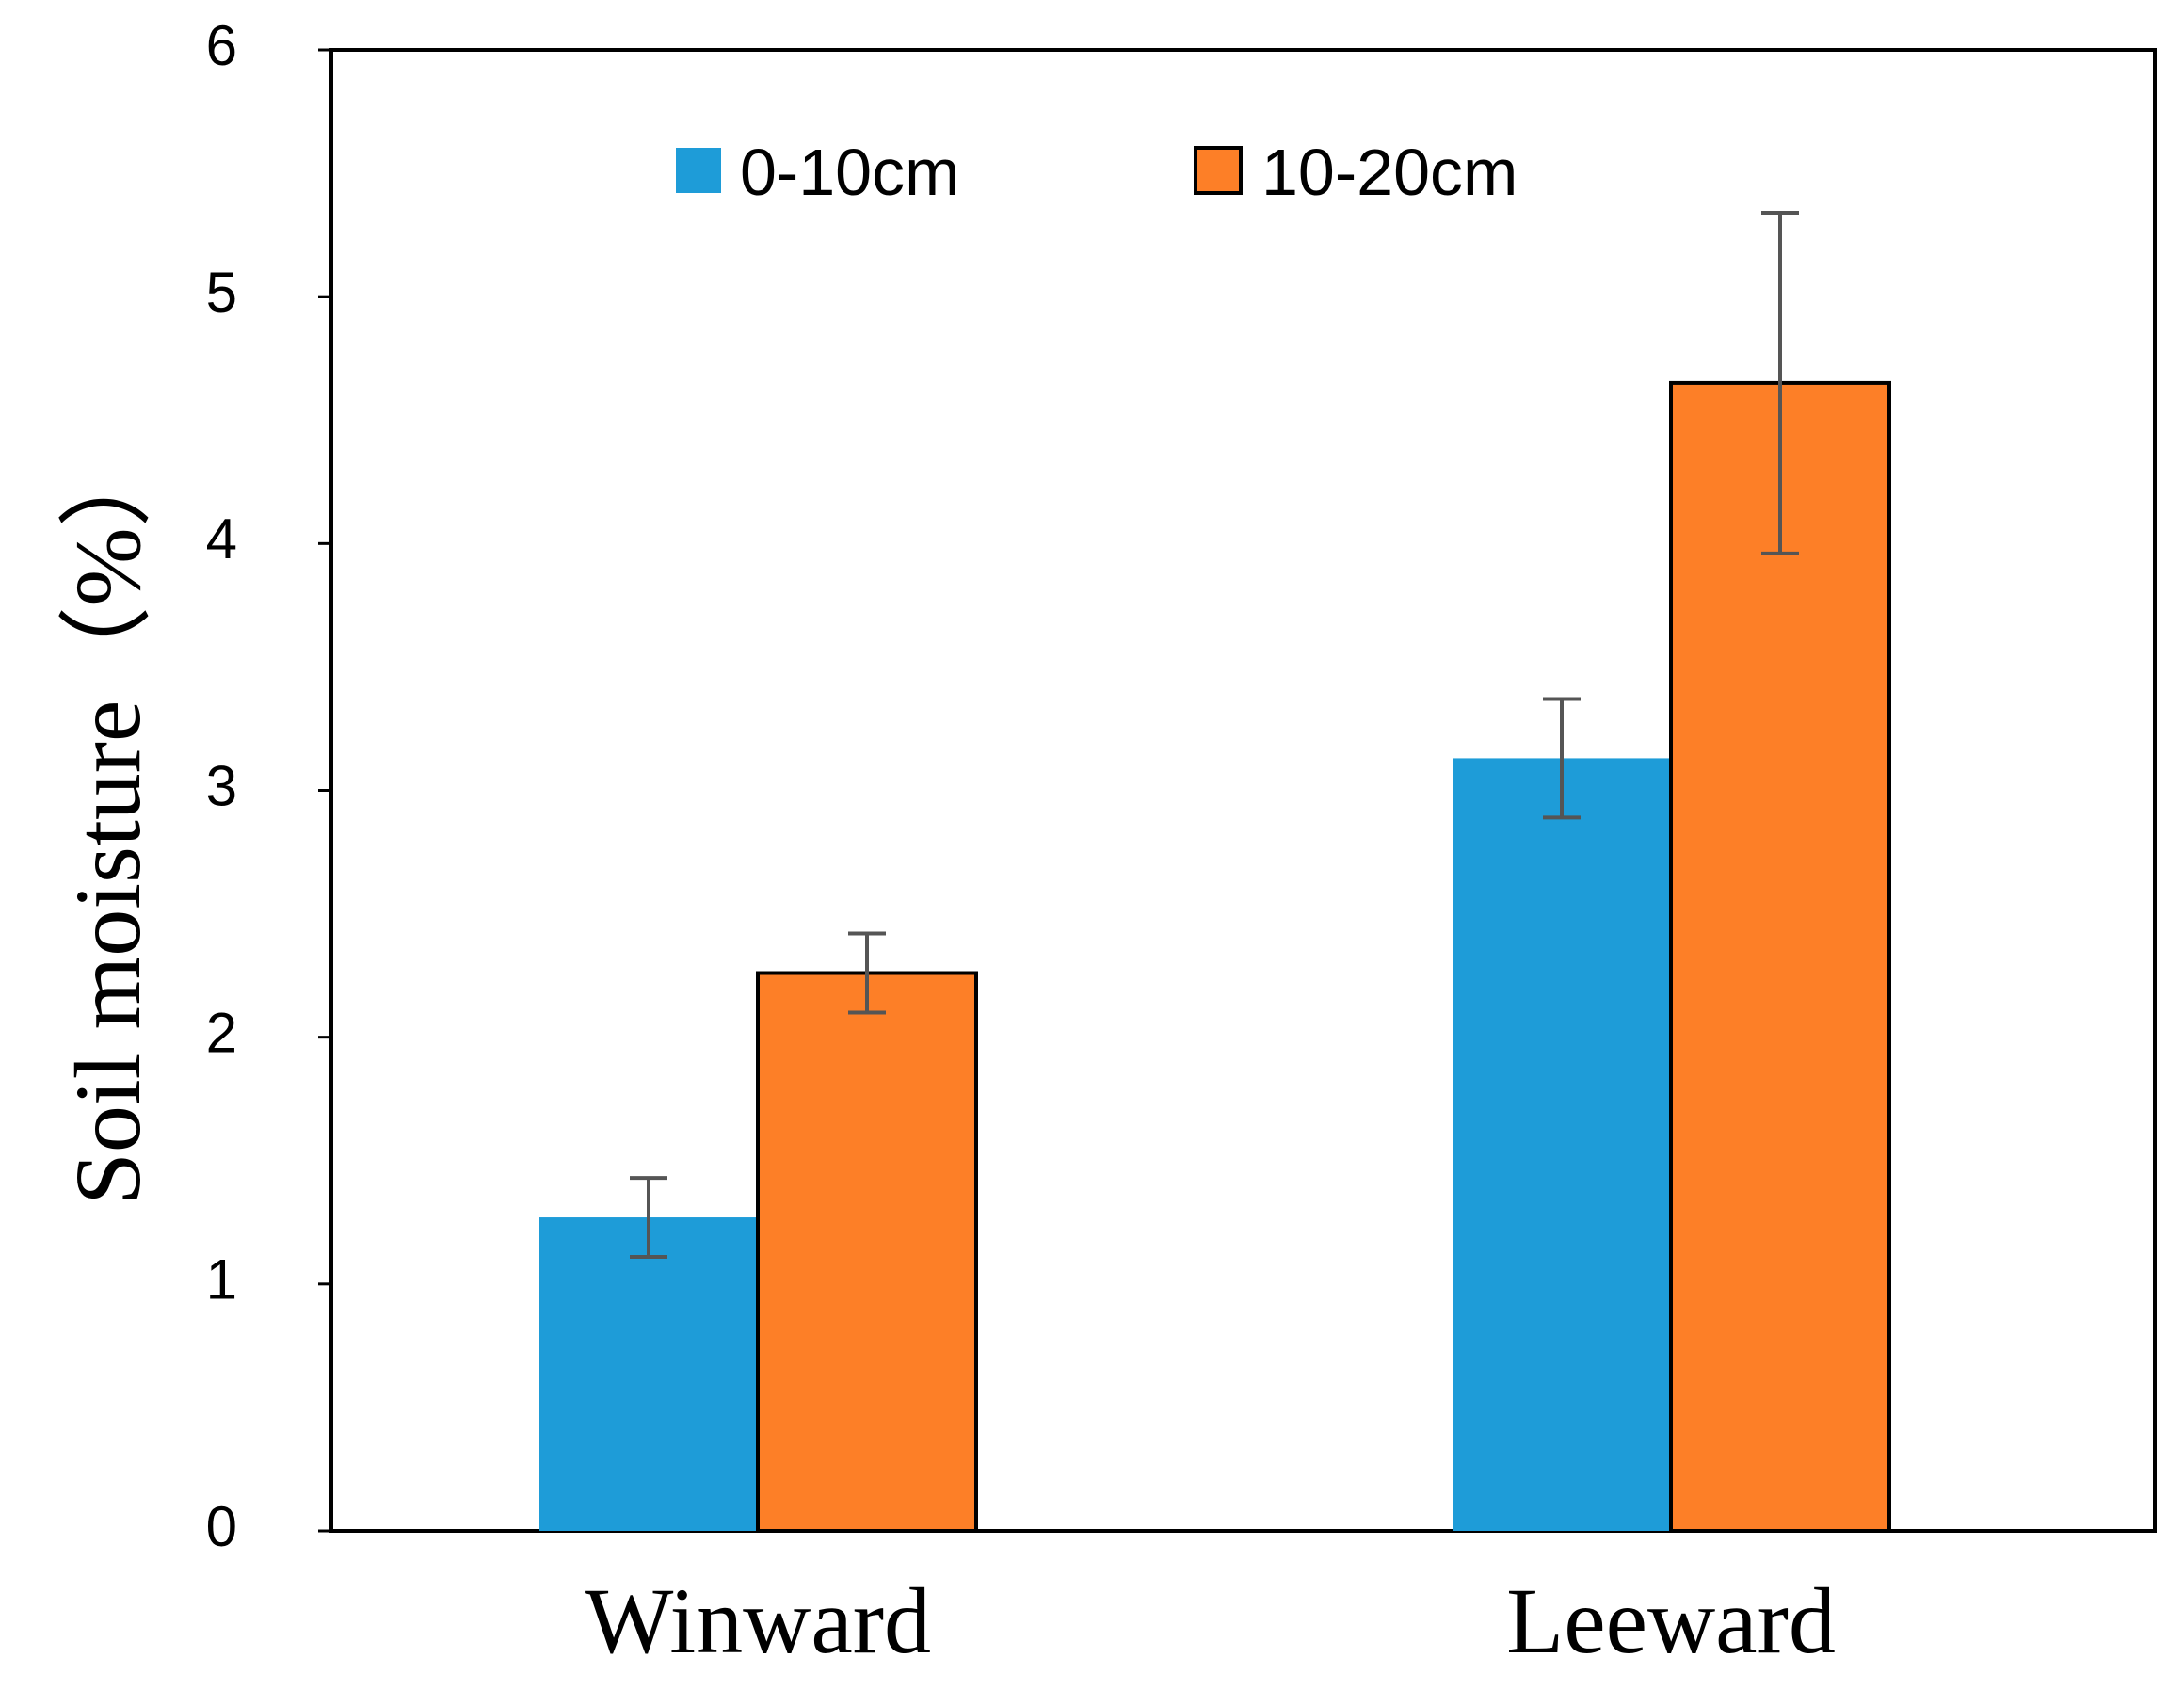 Image resolution: width=2184 pixels, height=1690 pixels. I want to click on legend-swatch-10-20cm, so click(1218, 170).